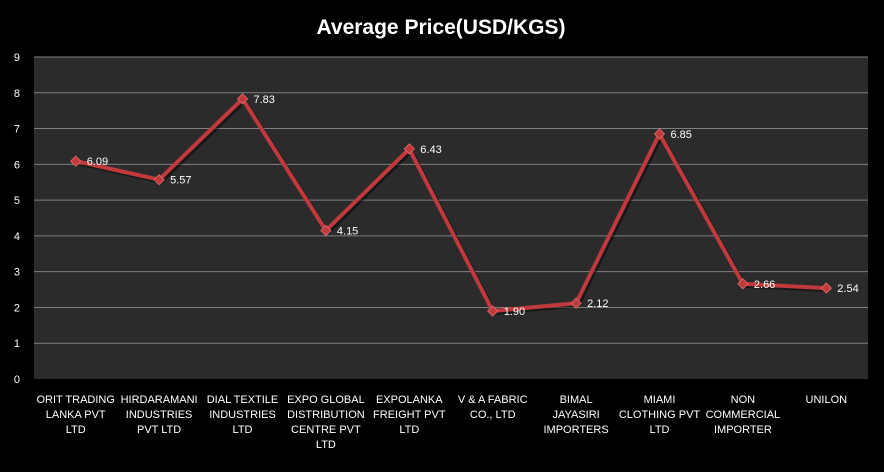  Describe the element at coordinates (159, 415) in the screenshot. I see `x-tick-label: HIRDARAMANI INDUSTRIES PVT LTD` at that location.